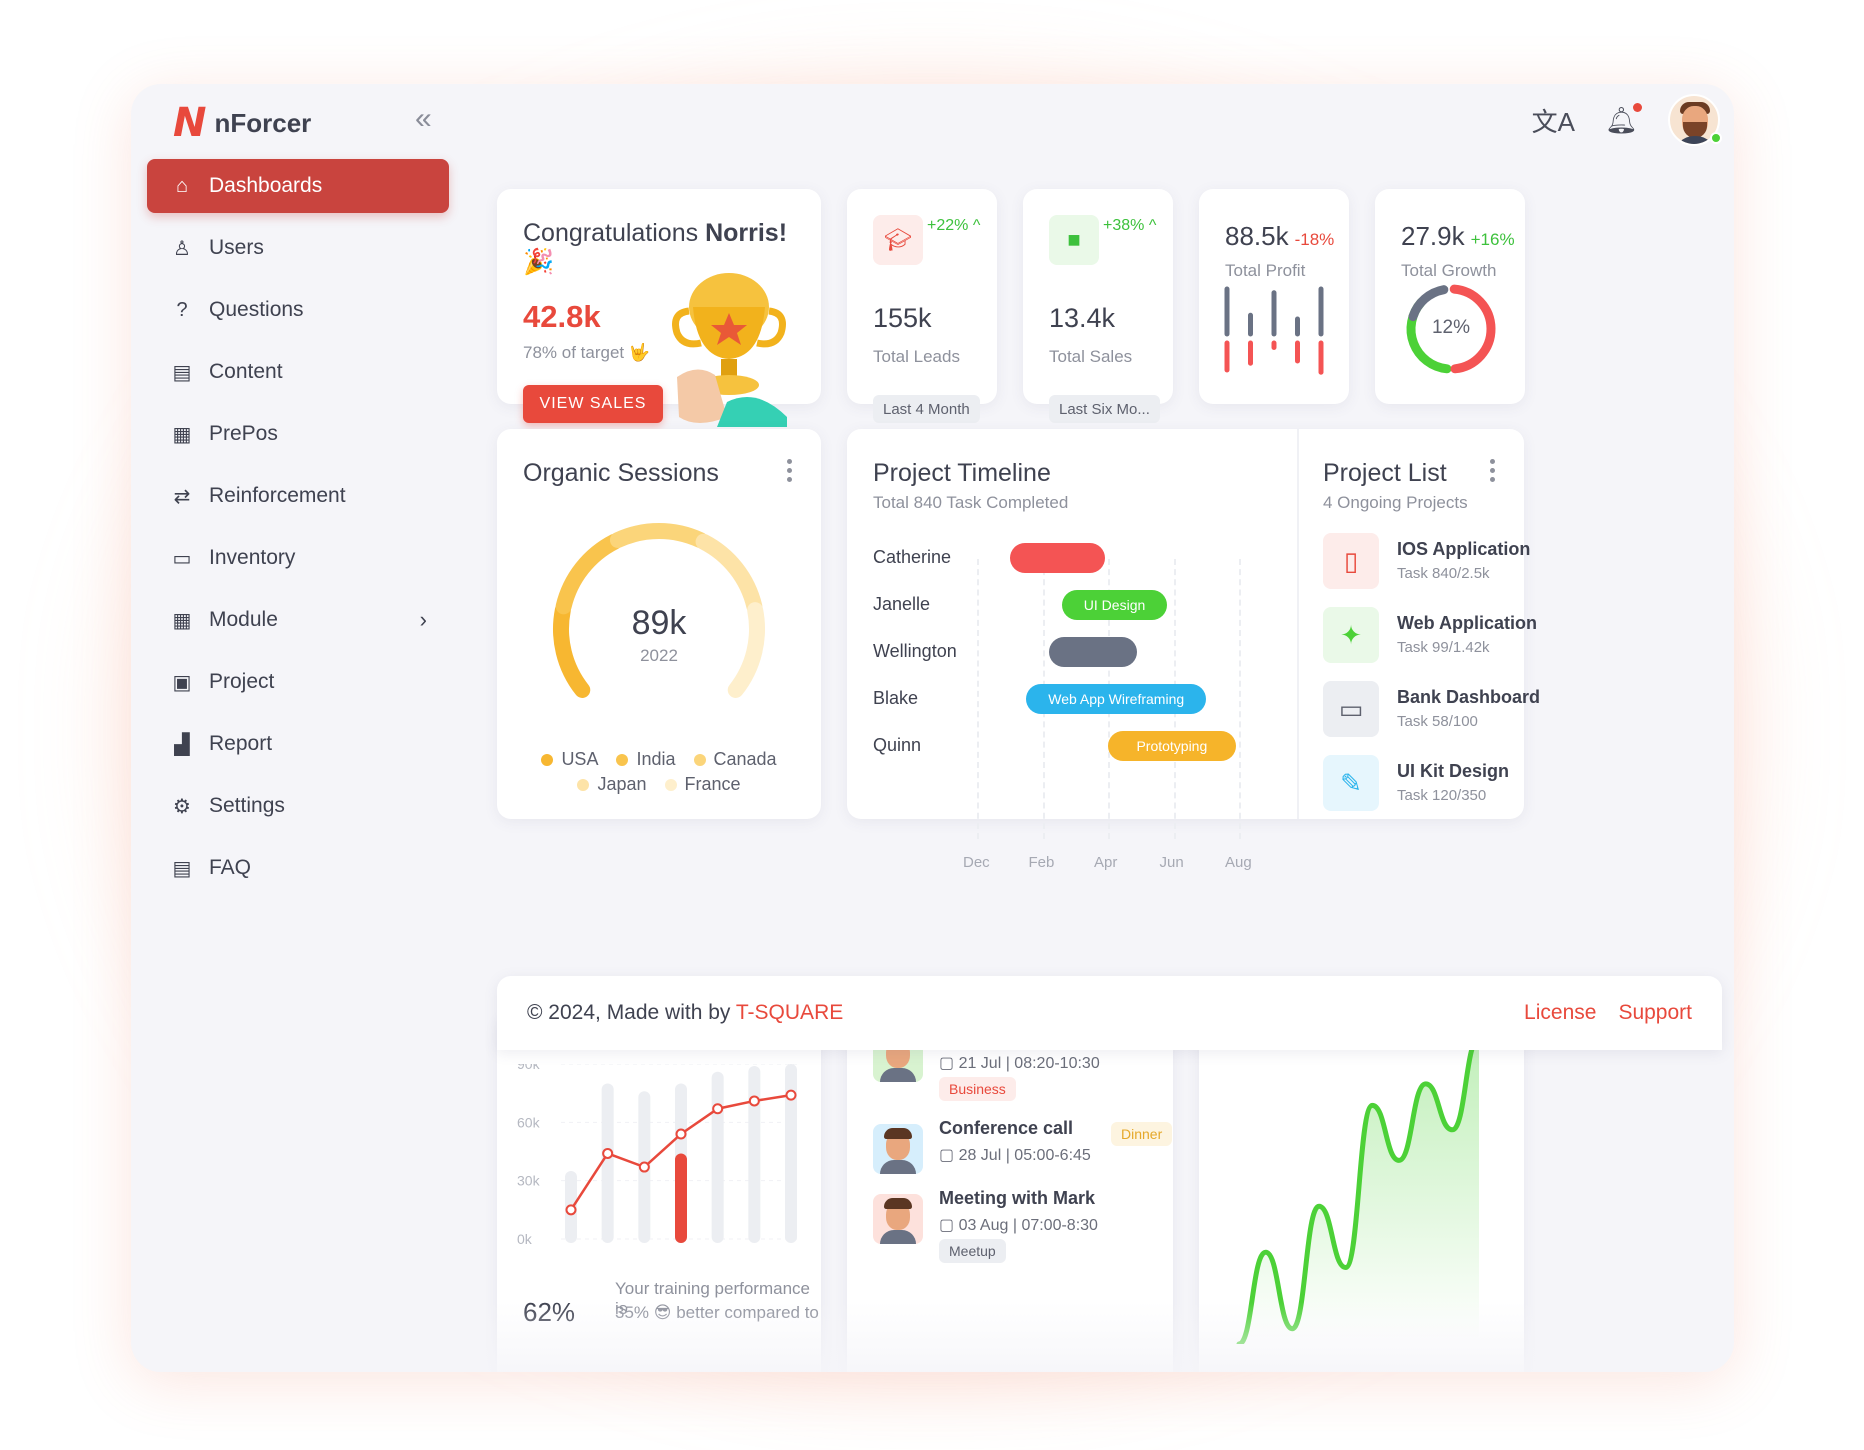 The image size is (1864, 1450). Describe the element at coordinates (525, 1239) in the screenshot. I see `training-y-tick: 0k` at that location.